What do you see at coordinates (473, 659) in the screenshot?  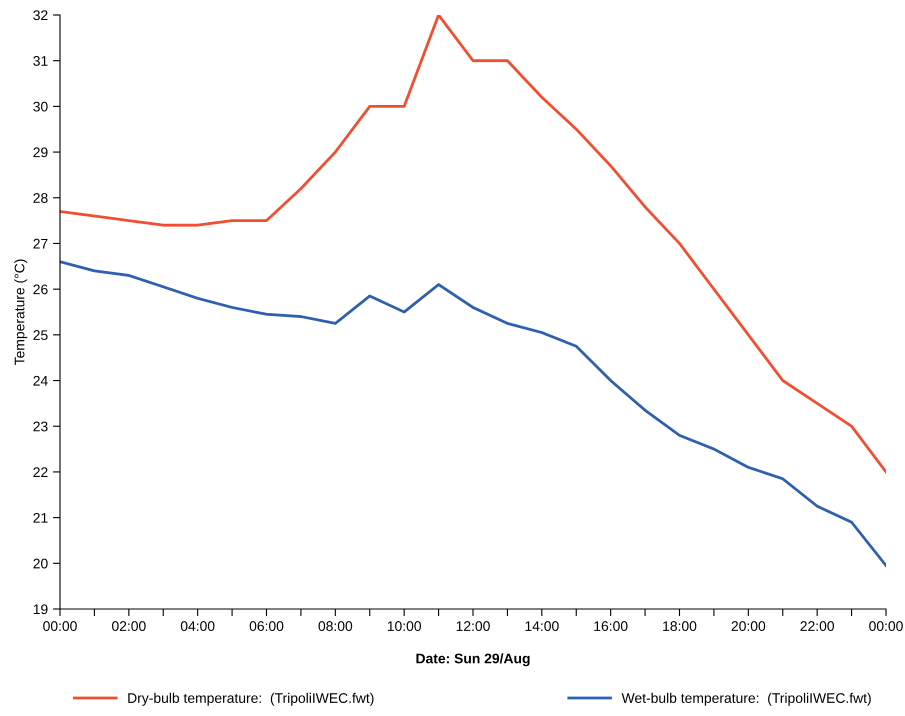 I see `x-axis-title: Date: Sun 29/Aug` at bounding box center [473, 659].